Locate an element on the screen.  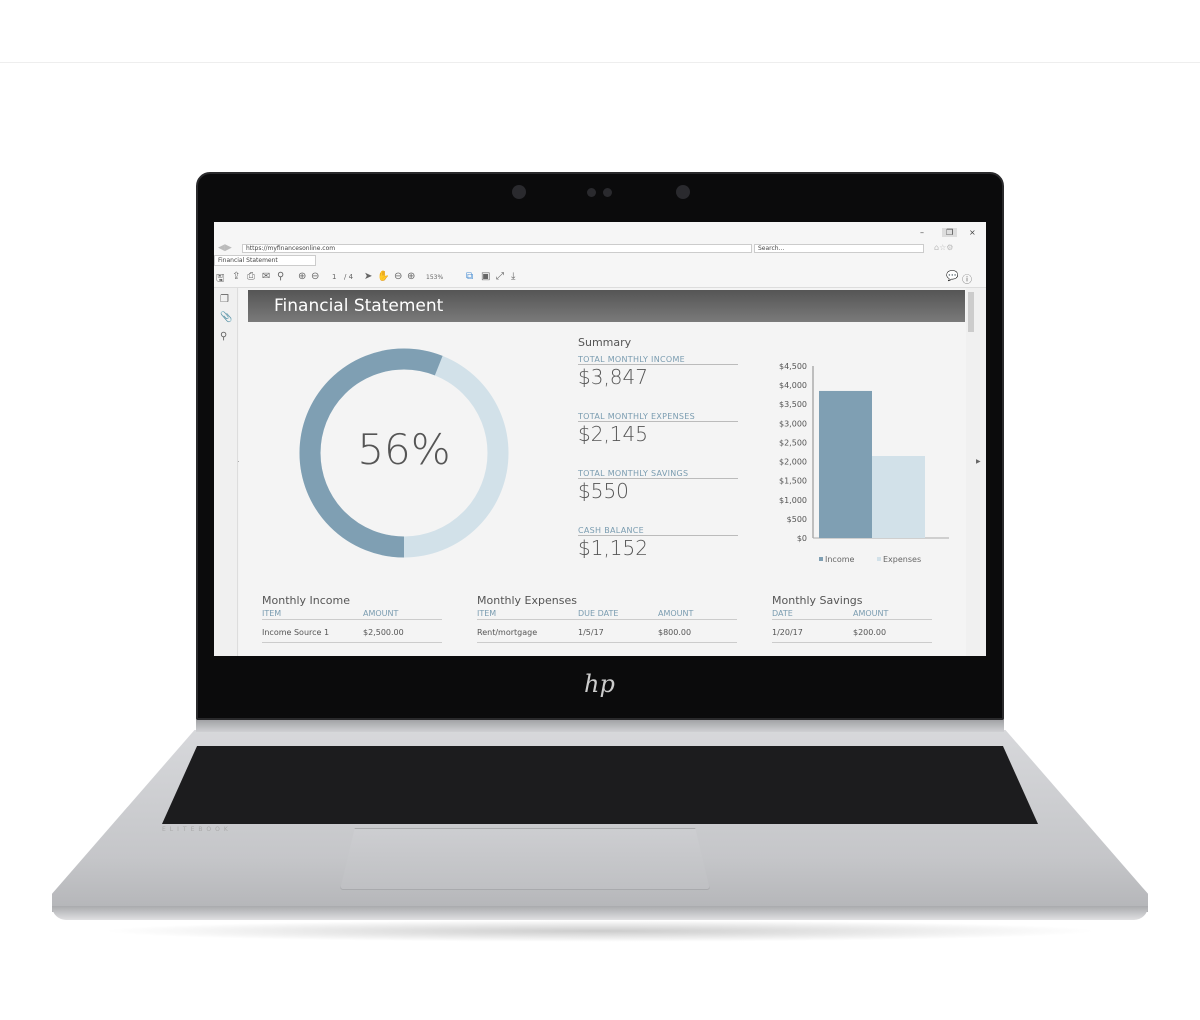
scrollbar: ▶ is located at coordinates (976, 472).